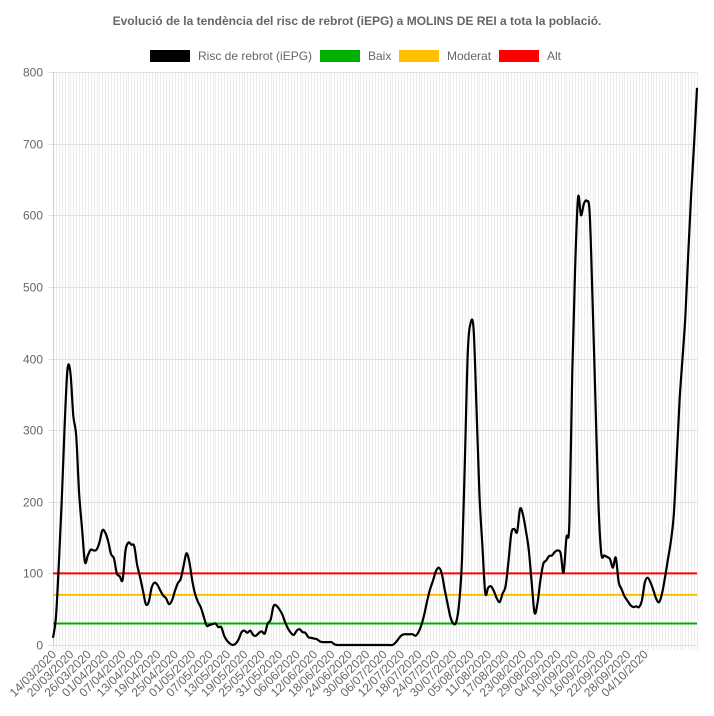  Describe the element at coordinates (33, 360) in the screenshot. I see `y-tick-label: 400` at that location.